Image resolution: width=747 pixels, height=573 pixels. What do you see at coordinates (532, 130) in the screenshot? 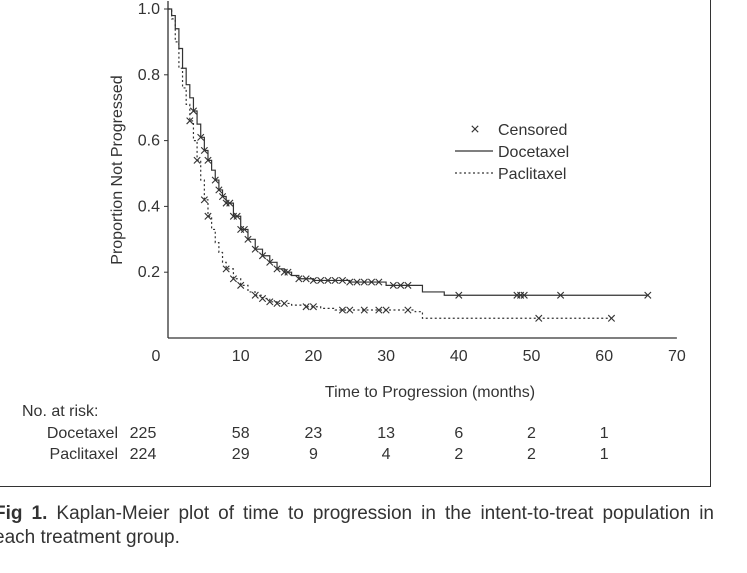
I see `legend-label: Censored` at bounding box center [532, 130].